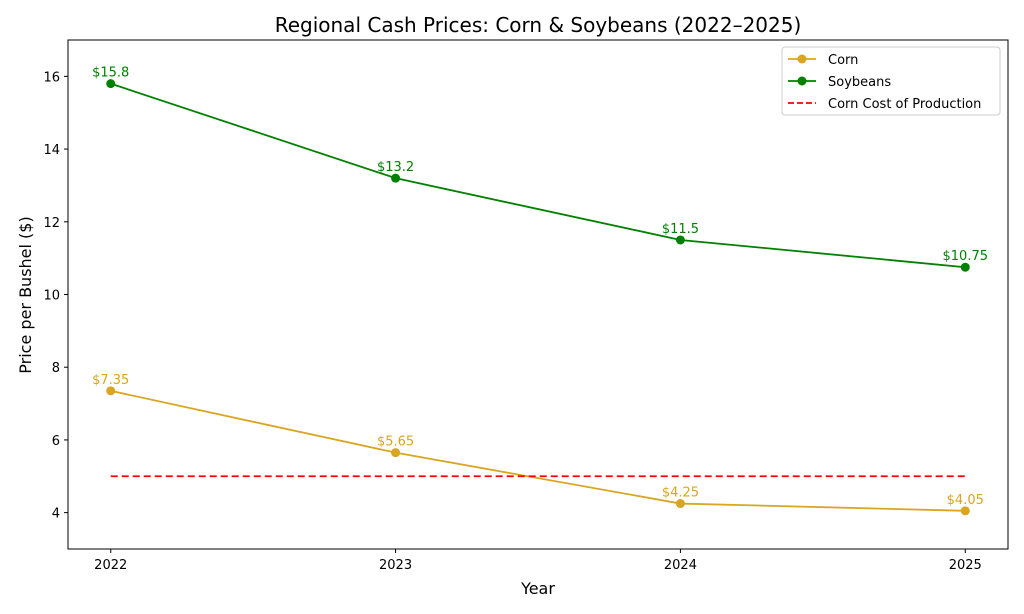 The height and width of the screenshot is (614, 1024). I want to click on x-tick-label: 2024, so click(680, 565).